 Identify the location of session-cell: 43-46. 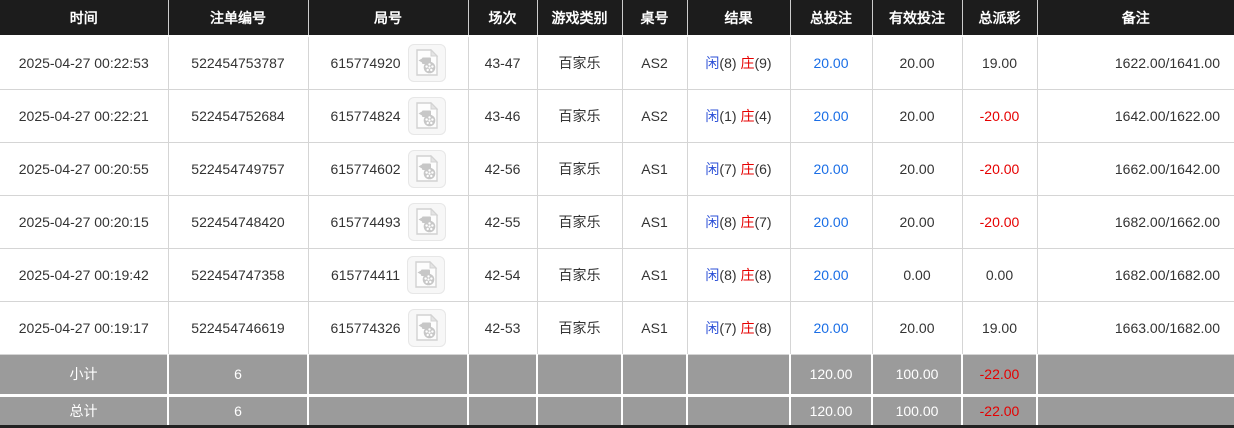
(503, 116).